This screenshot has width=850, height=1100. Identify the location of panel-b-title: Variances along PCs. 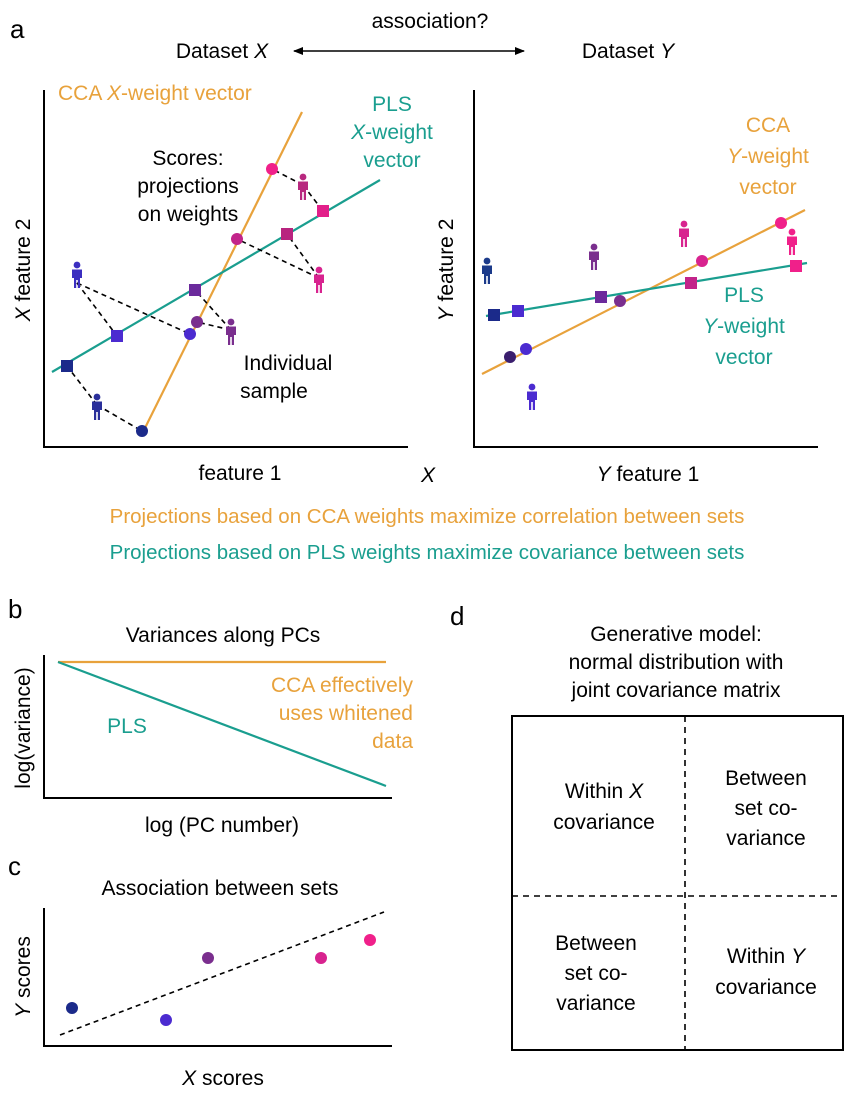
(223, 635).